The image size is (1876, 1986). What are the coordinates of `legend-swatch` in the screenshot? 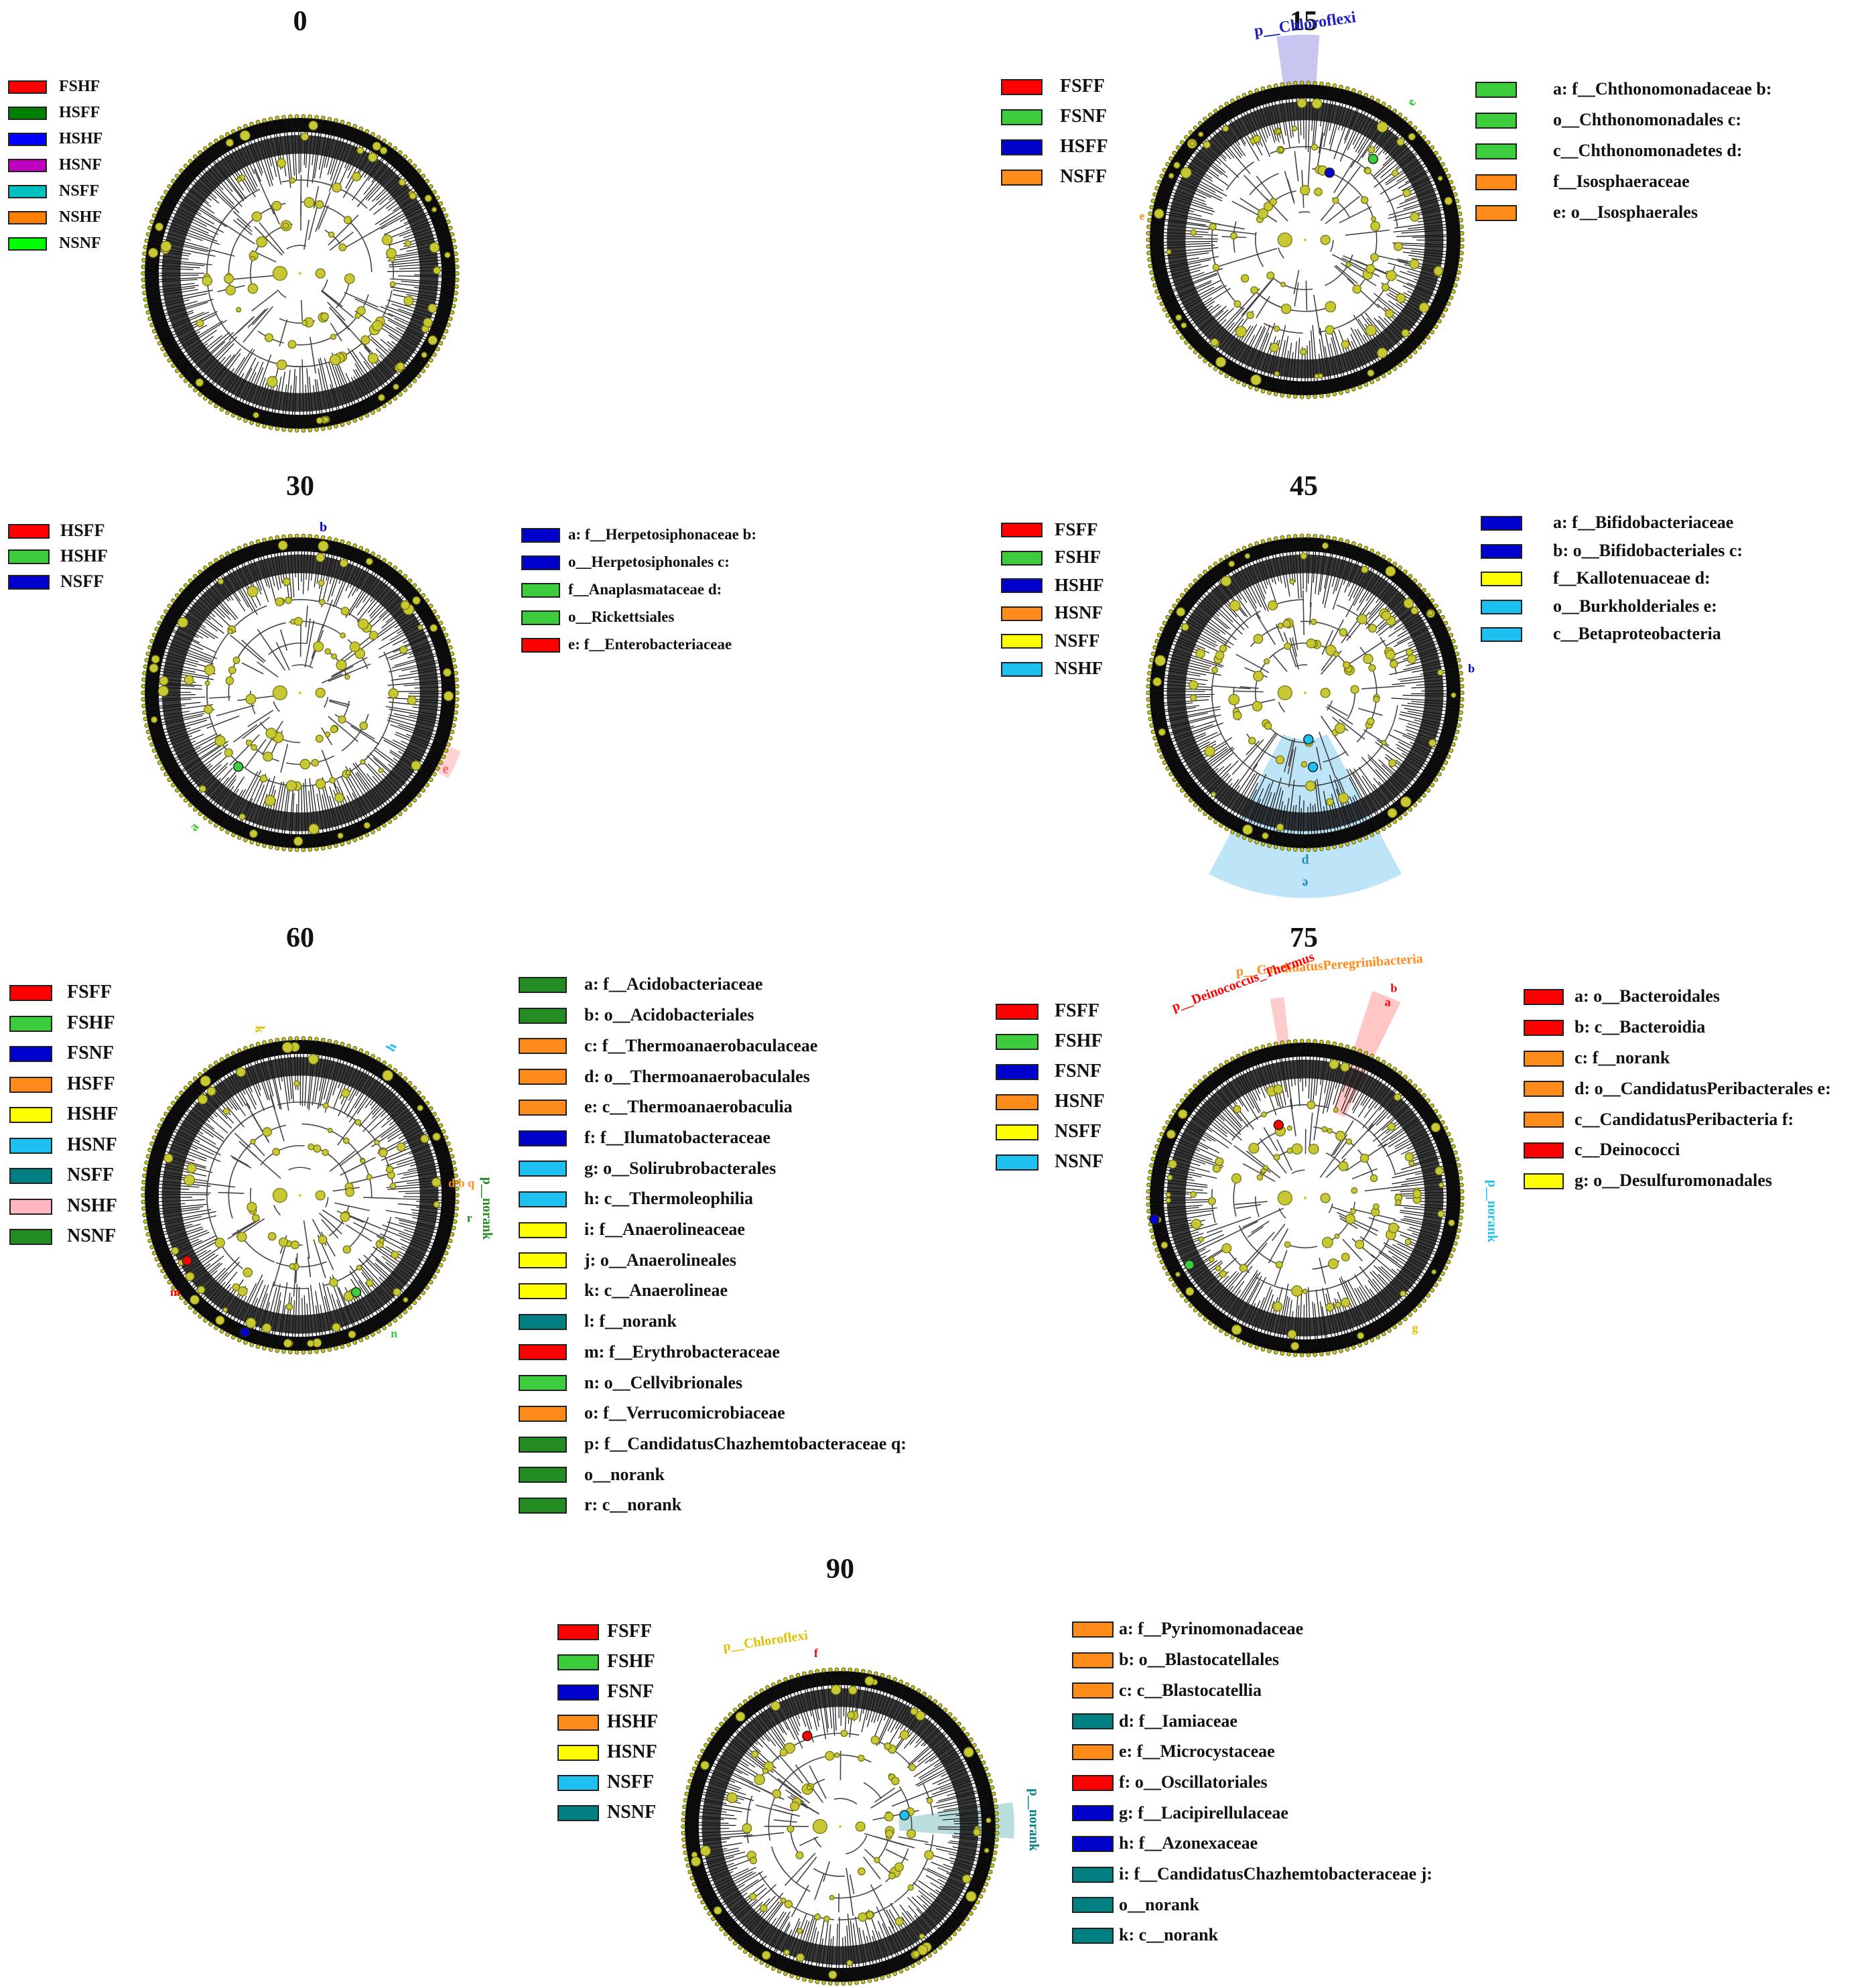 It's located at (1022, 87).